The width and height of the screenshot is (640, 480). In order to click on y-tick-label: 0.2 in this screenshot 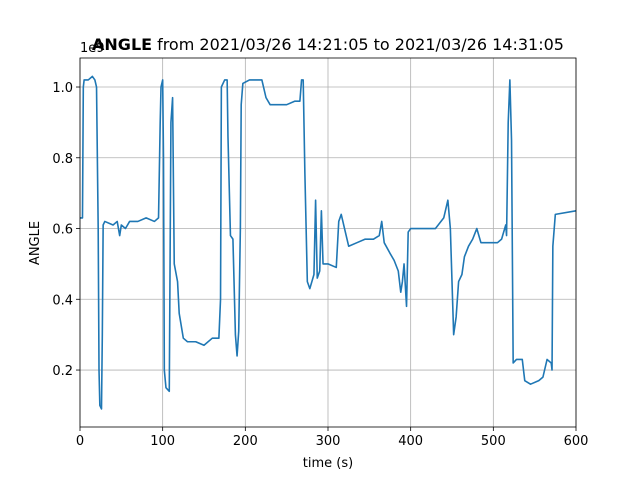, I will do `click(62, 371)`.